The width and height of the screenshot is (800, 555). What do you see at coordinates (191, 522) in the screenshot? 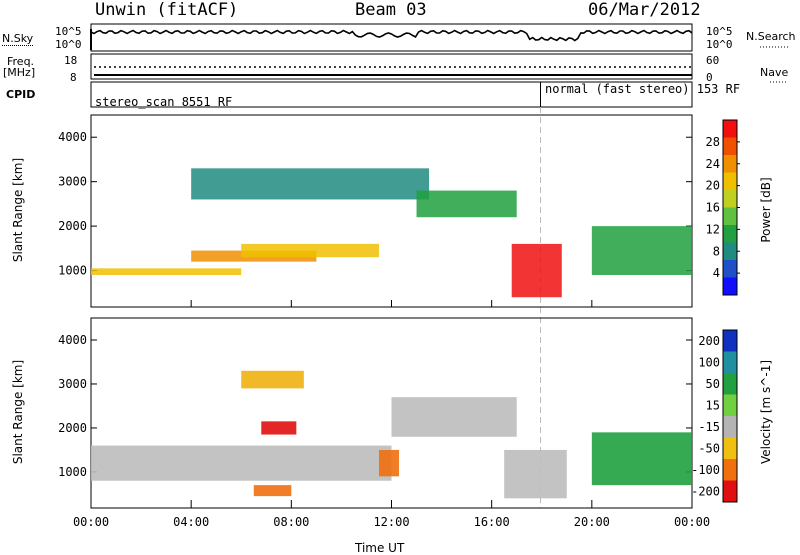
I see `xtick-label: 04:00` at bounding box center [191, 522].